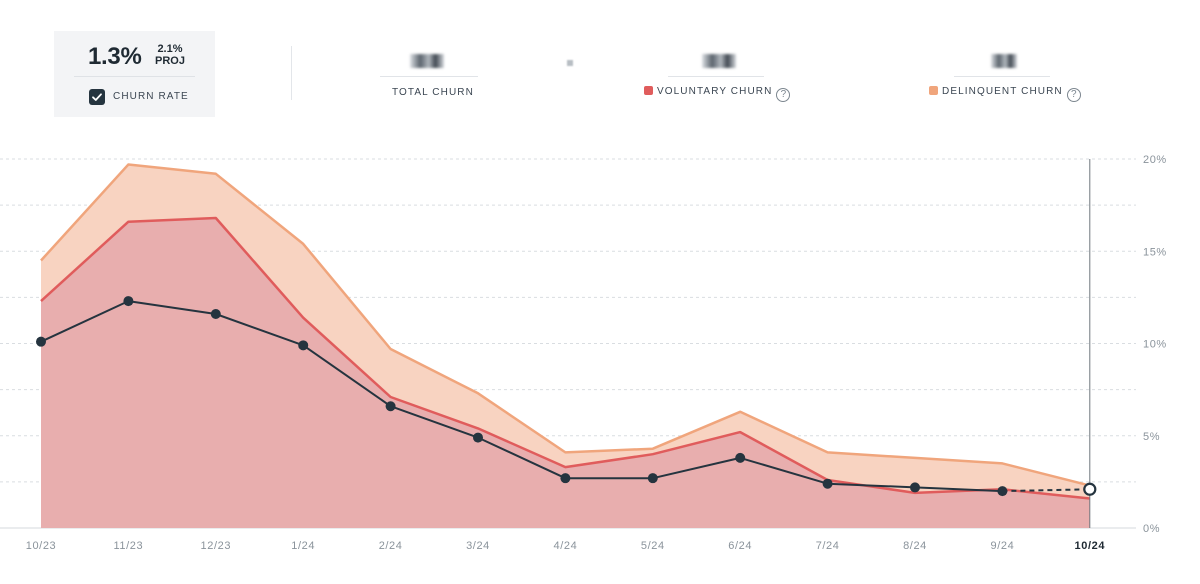 This screenshot has width=1200, height=584. What do you see at coordinates (648, 90) in the screenshot?
I see `voluntary-churn-swatch` at bounding box center [648, 90].